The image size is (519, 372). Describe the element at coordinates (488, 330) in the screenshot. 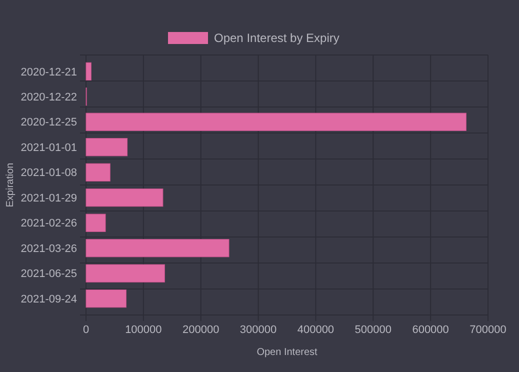

I see `x-tick-label: 700000` at that location.